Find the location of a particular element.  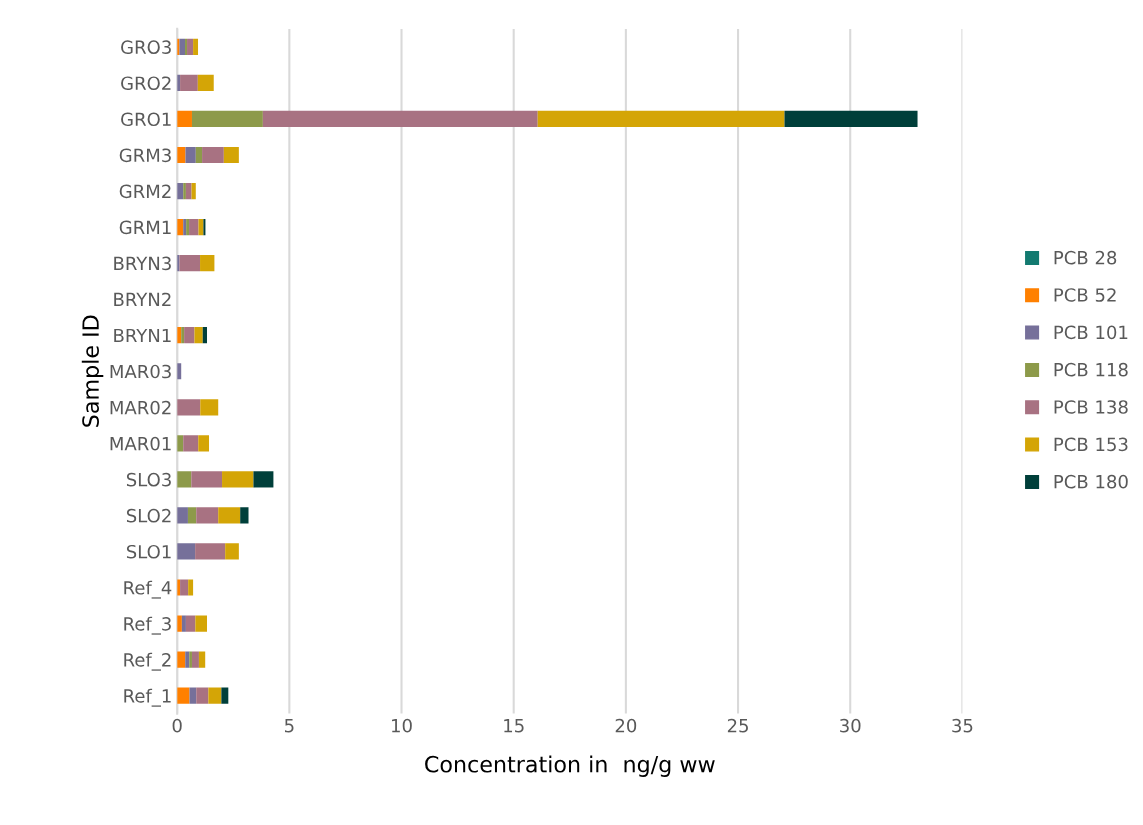

y-tick-label: BRYN1 is located at coordinates (142, 335).